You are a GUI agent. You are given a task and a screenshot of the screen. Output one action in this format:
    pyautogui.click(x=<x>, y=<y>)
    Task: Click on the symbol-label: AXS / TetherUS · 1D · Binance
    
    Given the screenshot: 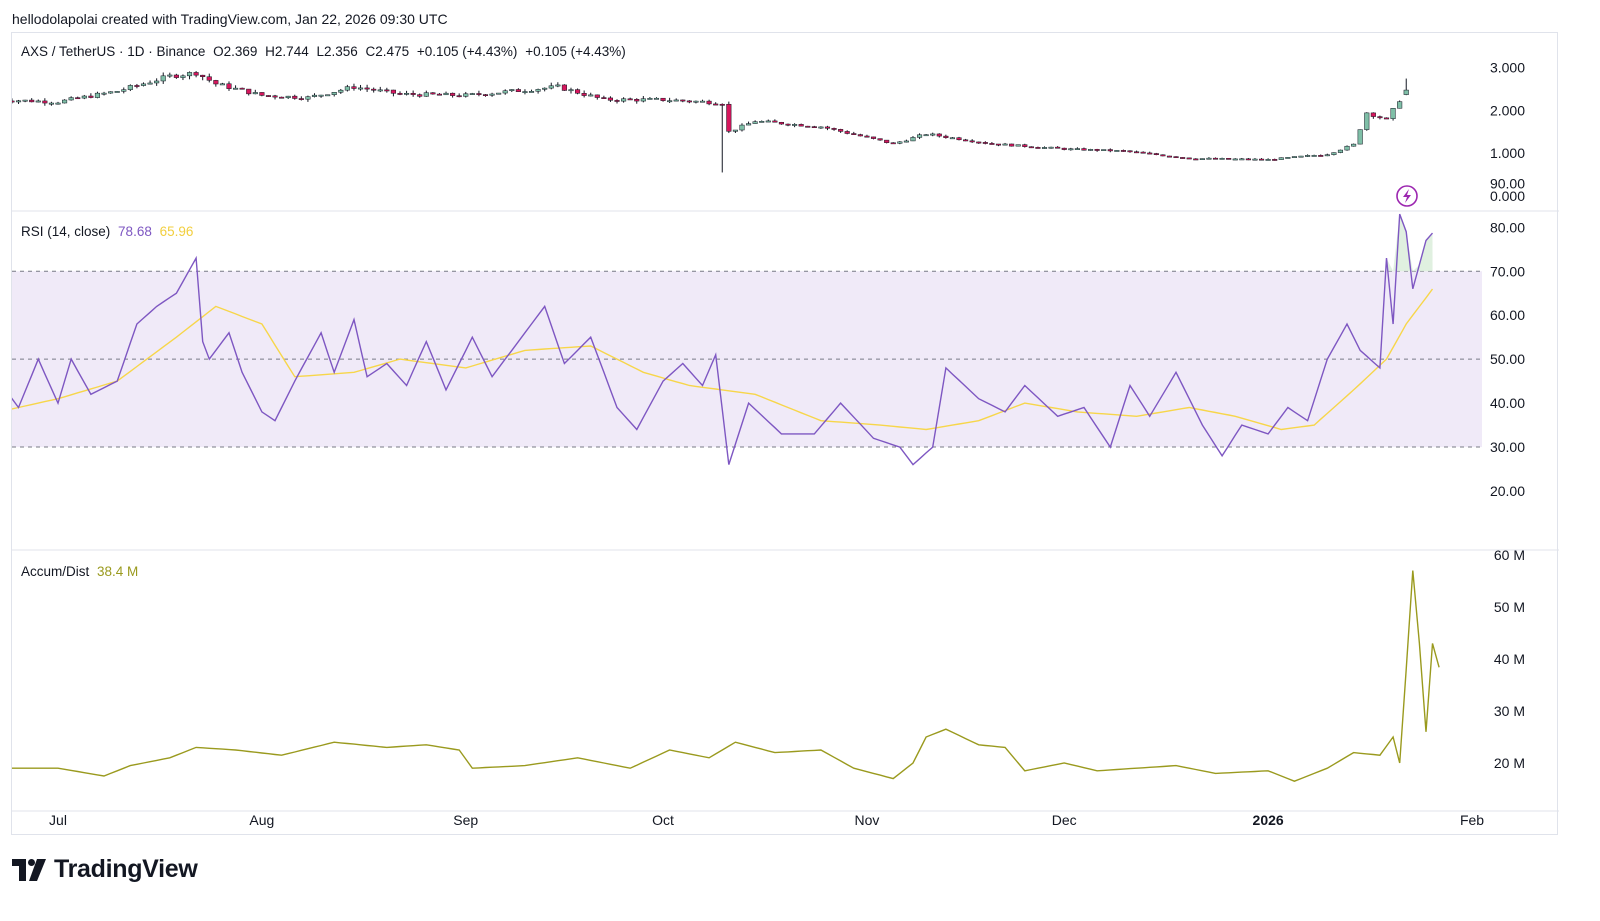 What is the action you would take?
    pyautogui.click(x=113, y=51)
    